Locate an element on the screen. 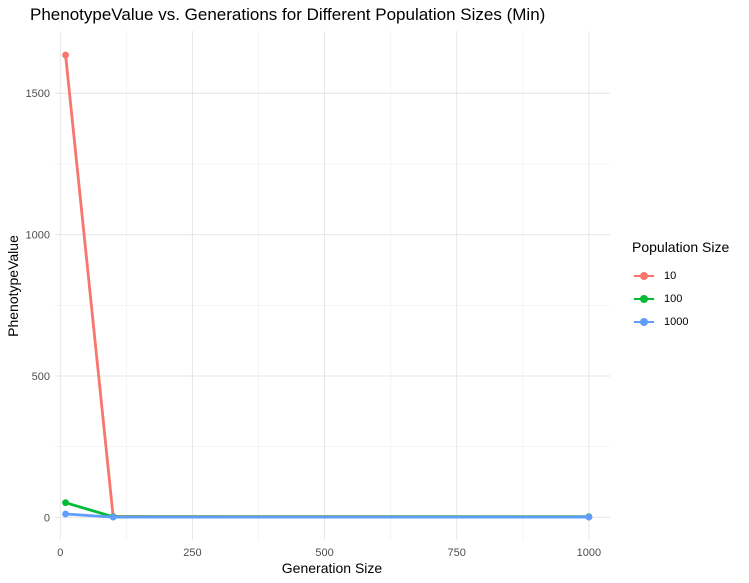  legend-label: 1000 is located at coordinates (676, 321).